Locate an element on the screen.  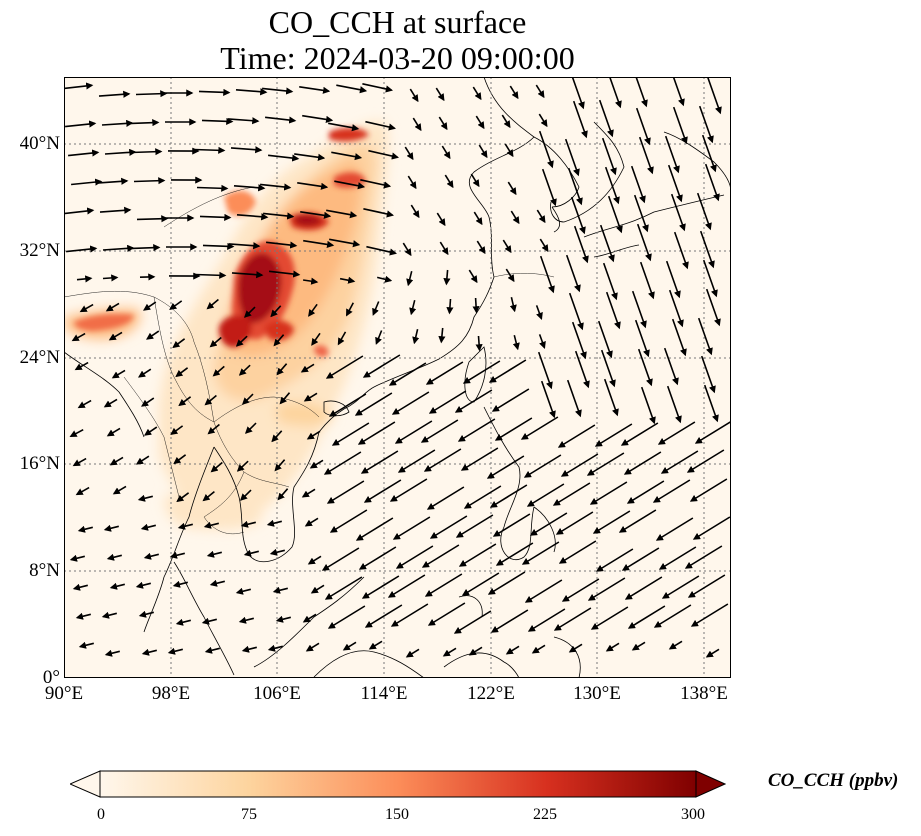
x-tick-label: 122°E is located at coordinates (491, 693).